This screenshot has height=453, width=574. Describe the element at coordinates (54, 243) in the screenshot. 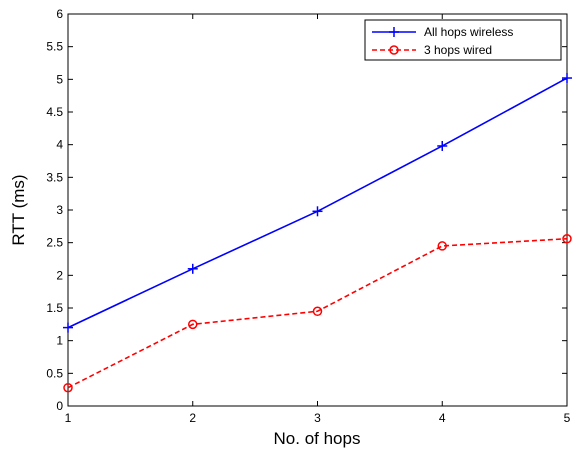

I see `y-tick-label: 2.5` at that location.